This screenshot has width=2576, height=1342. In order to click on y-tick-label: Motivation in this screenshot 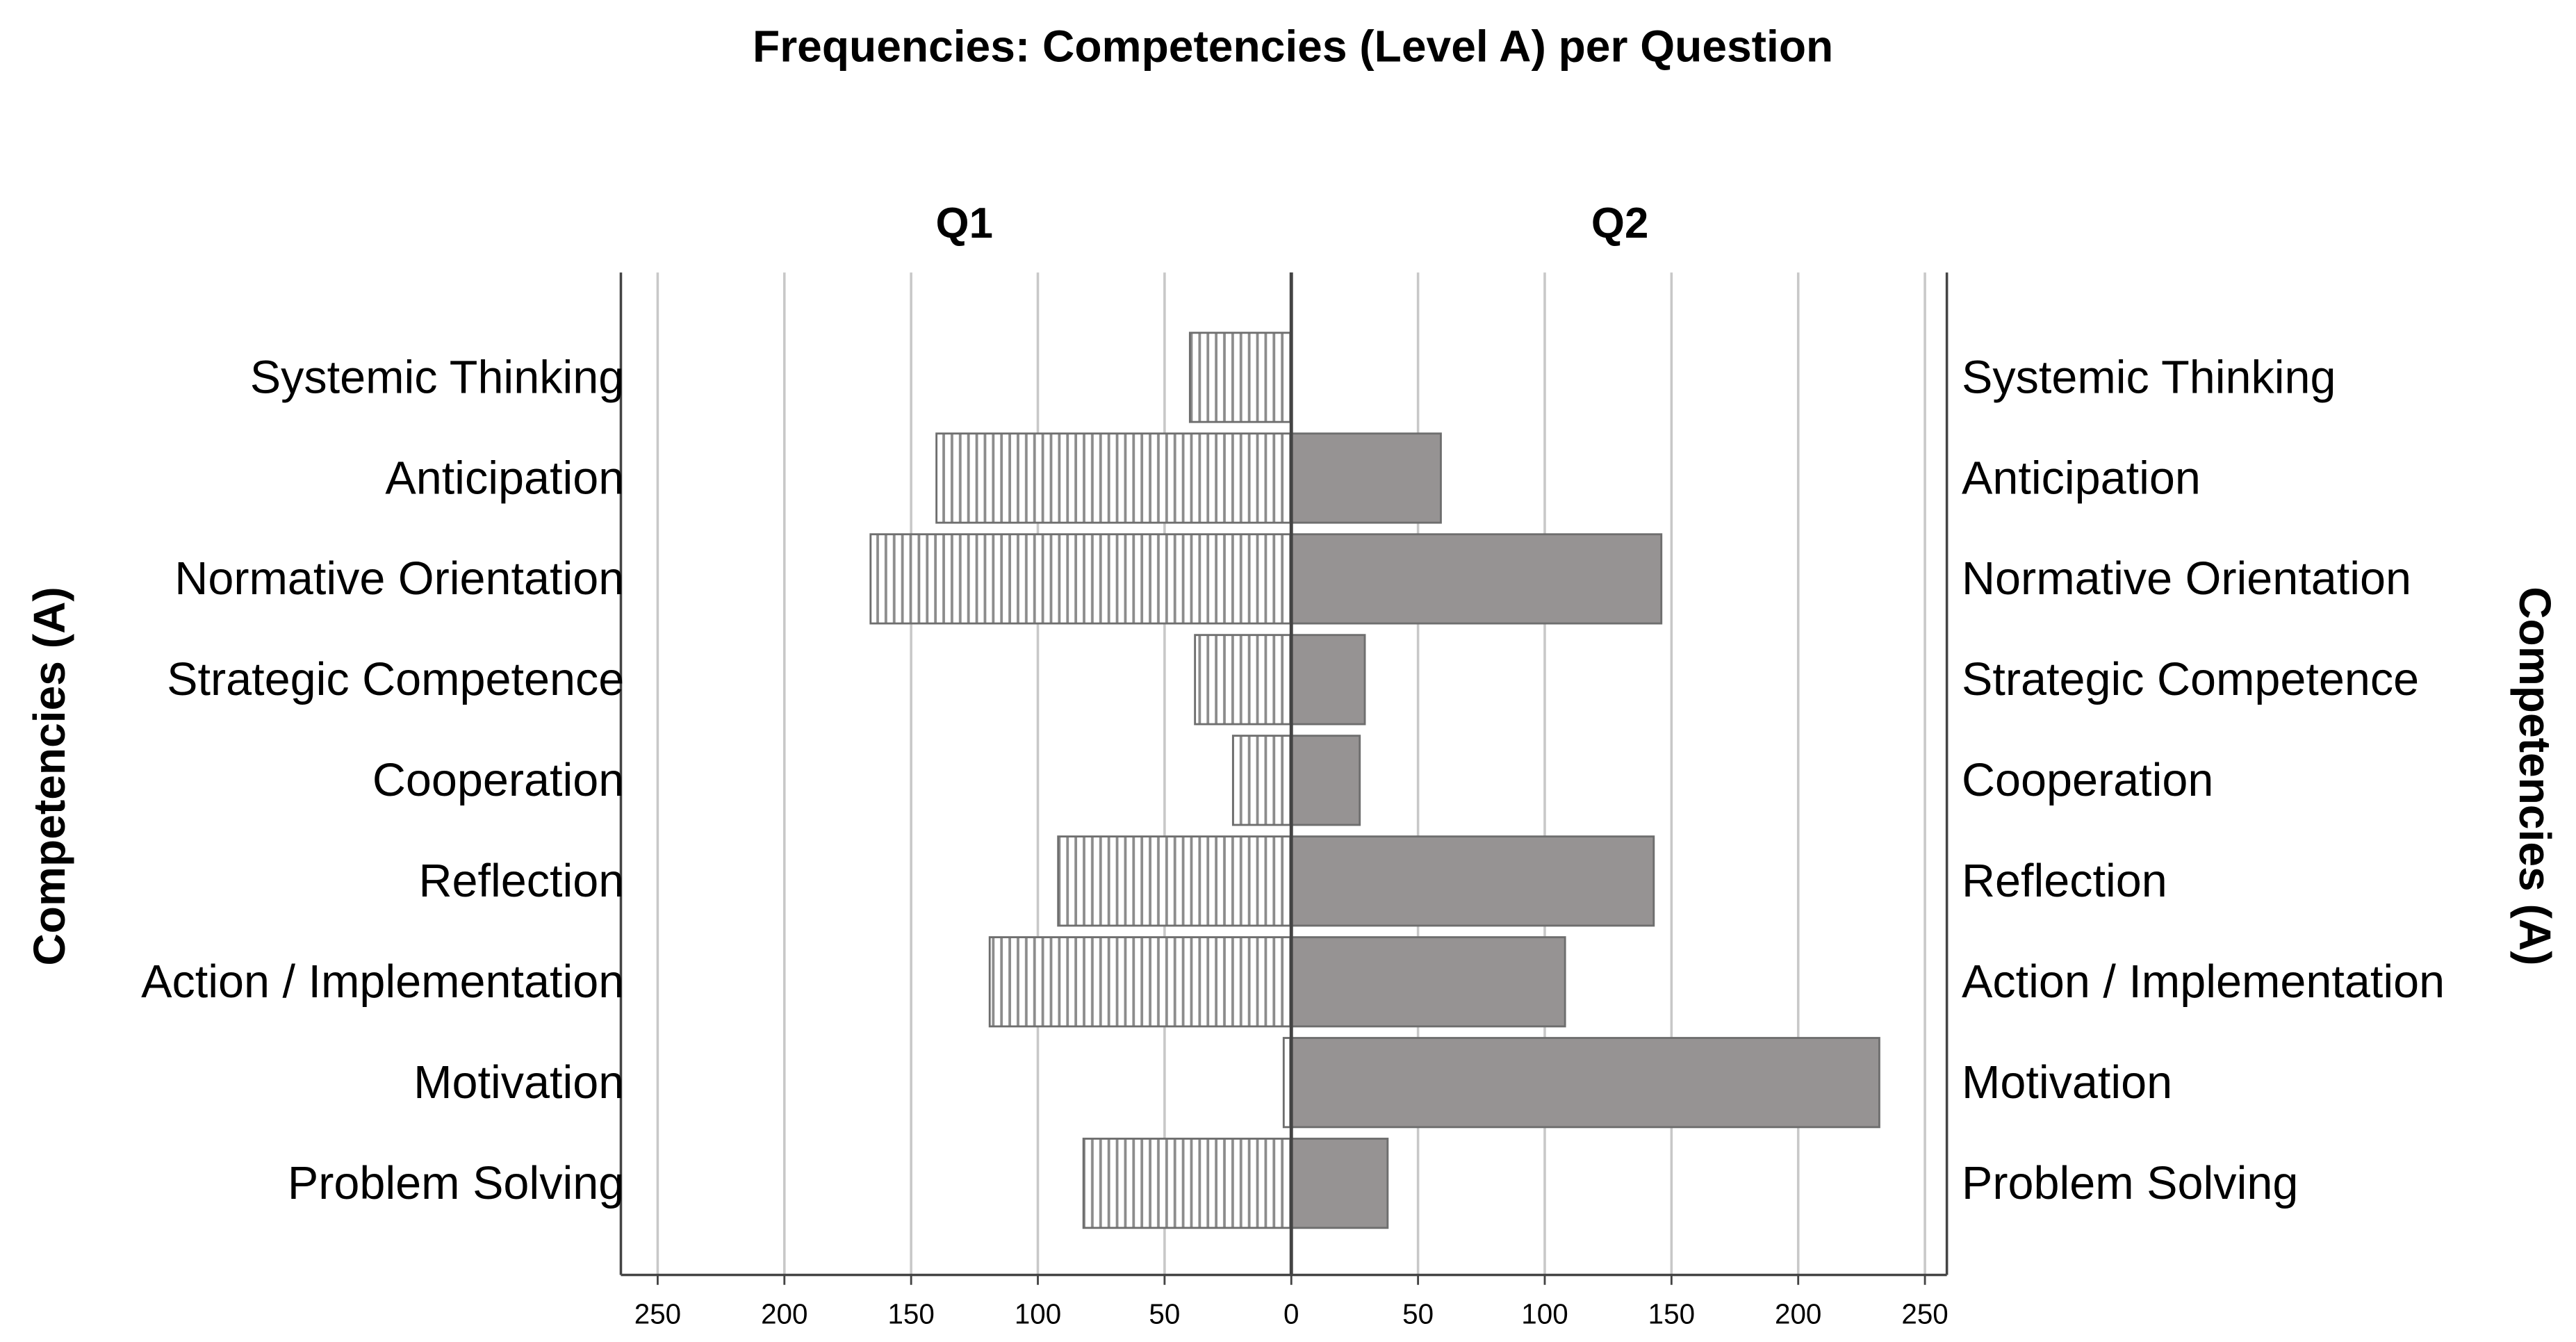, I will do `click(518, 1082)`.